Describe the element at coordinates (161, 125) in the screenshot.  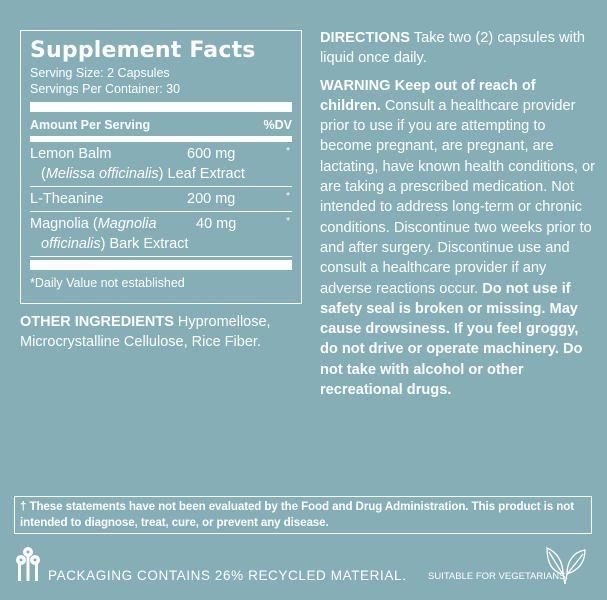
I see `facts-header: Amount Per Serving %DV` at that location.